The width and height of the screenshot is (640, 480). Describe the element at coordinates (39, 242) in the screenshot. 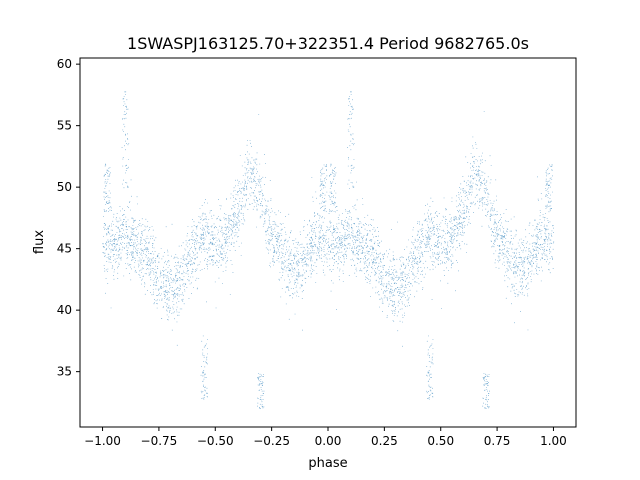

I see `y-axis-label: flux` at that location.